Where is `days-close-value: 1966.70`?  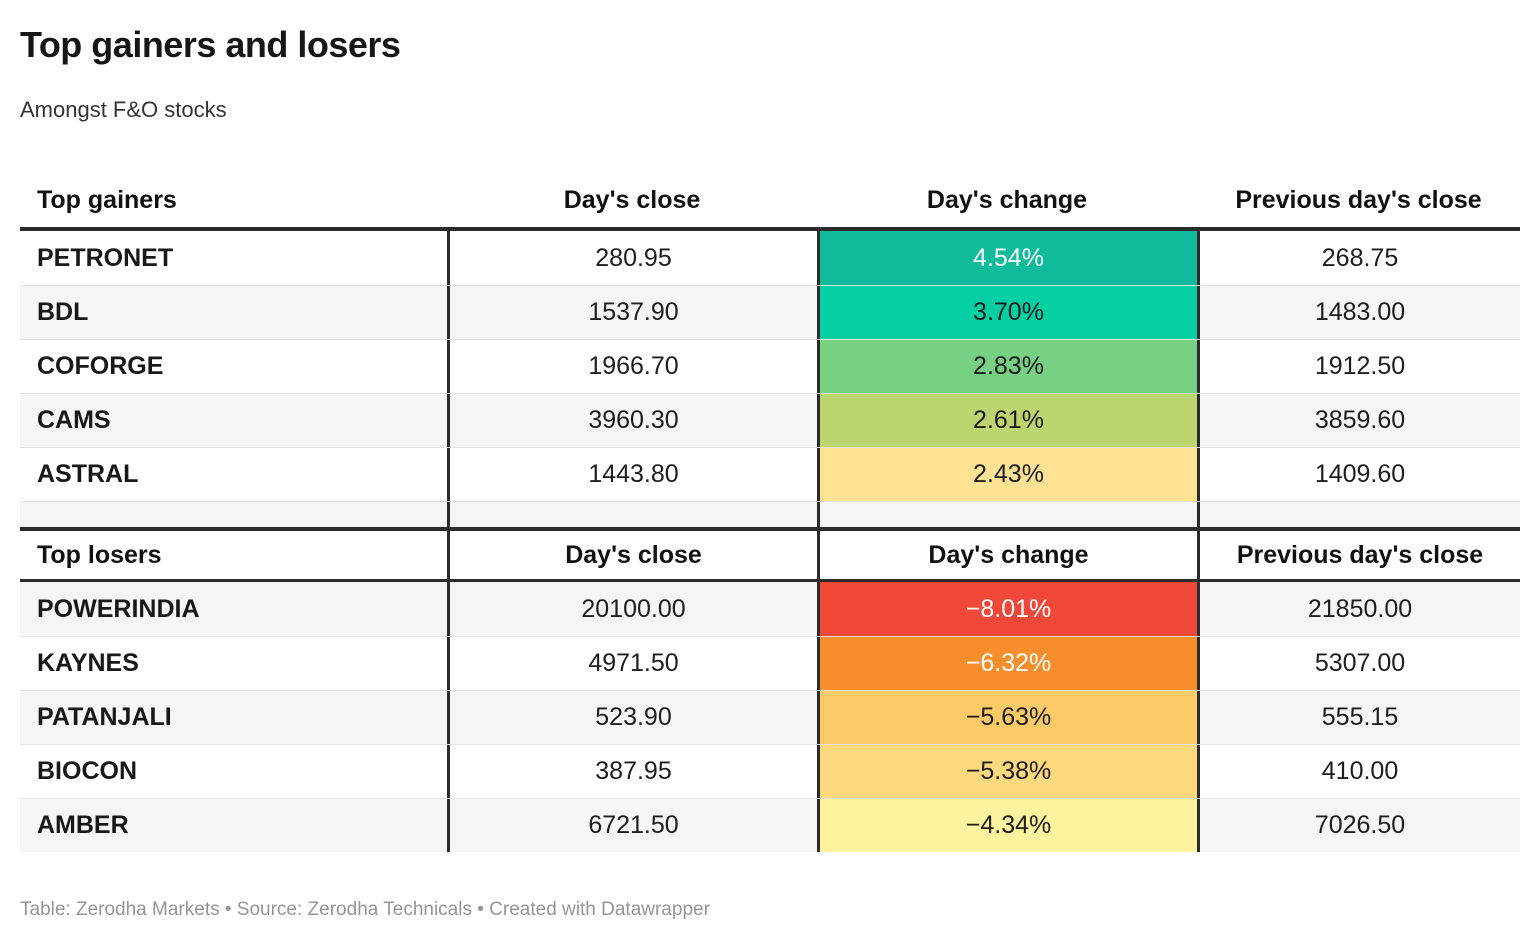
days-close-value: 1966.70 is located at coordinates (632, 366).